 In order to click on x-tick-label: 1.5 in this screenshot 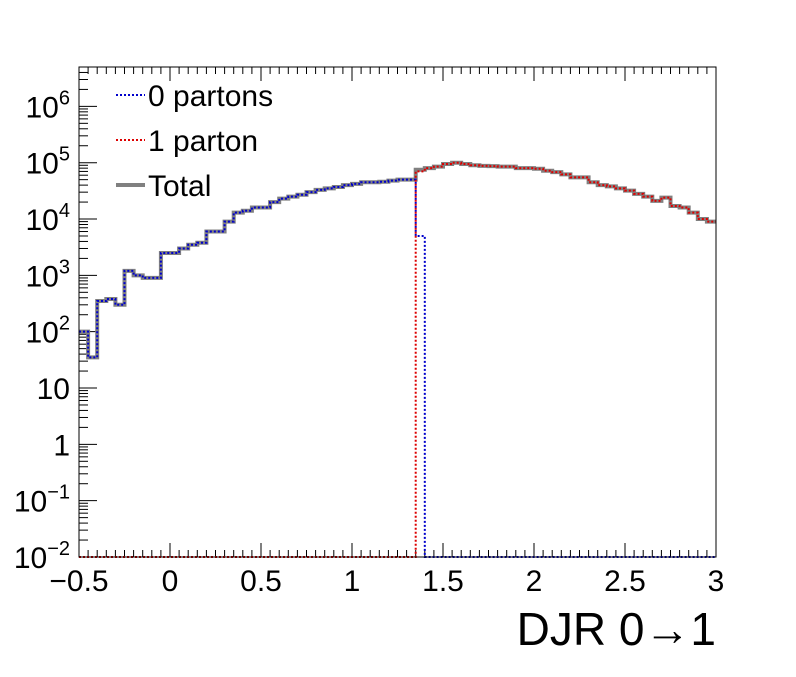, I will do `click(443, 581)`.